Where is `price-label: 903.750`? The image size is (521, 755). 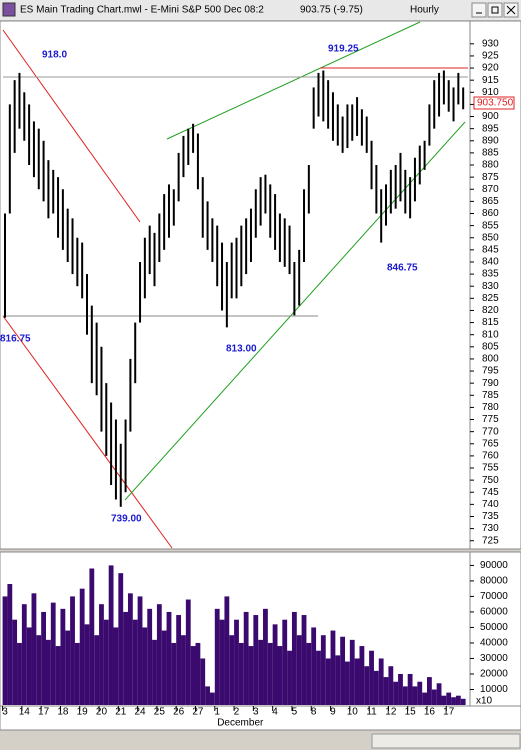
price-label: 903.750 is located at coordinates (495, 103).